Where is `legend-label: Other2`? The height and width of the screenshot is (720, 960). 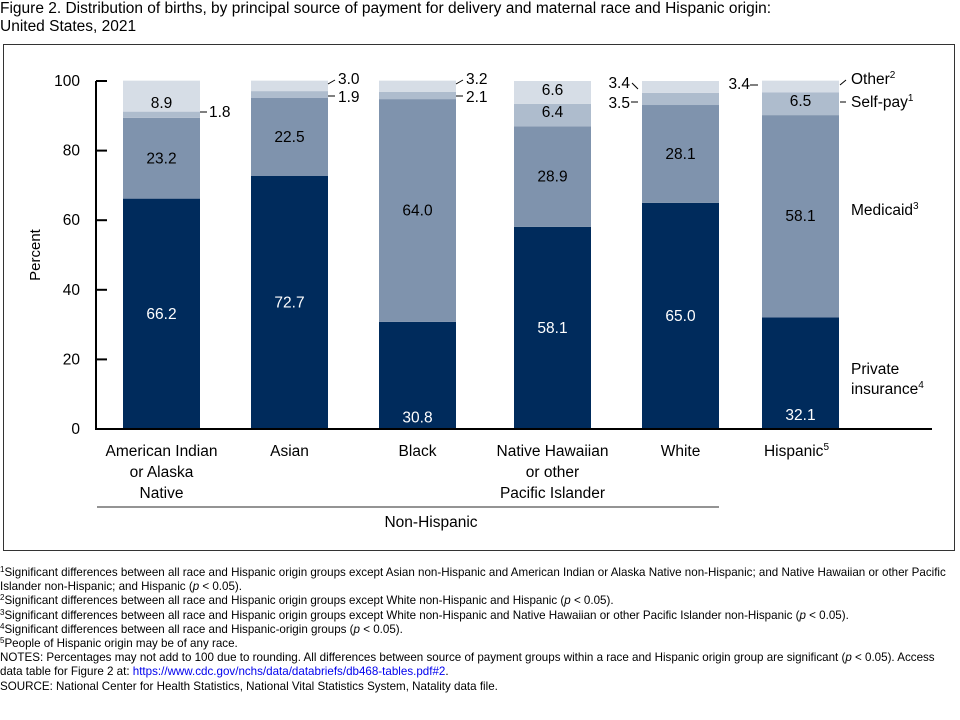
legend-label: Other2 is located at coordinates (873, 79).